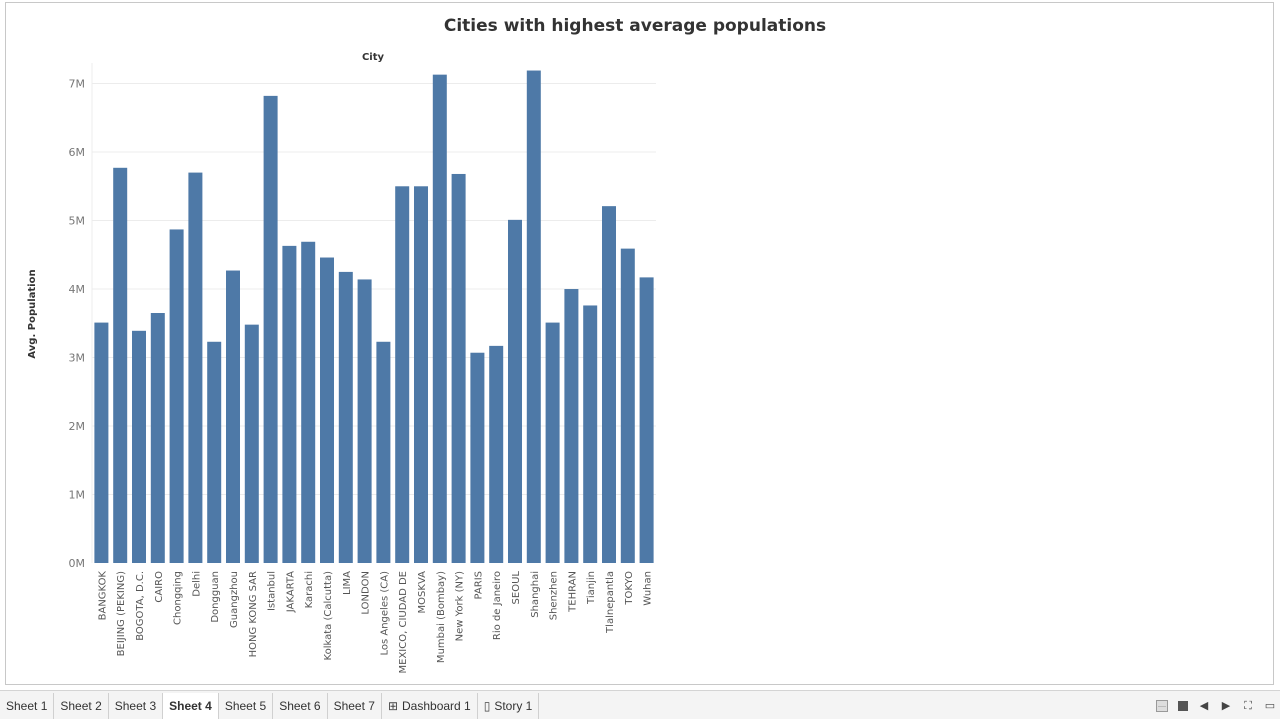 This screenshot has width=1280, height=719. I want to click on tab-sheet-1: Sheet 1, so click(27, 706).